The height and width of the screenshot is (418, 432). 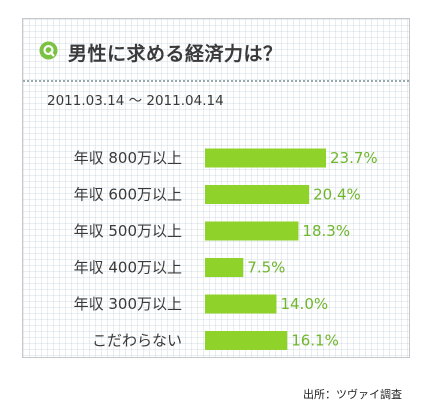 I want to click on category-label: 年収 500万以上, so click(x=128, y=231).